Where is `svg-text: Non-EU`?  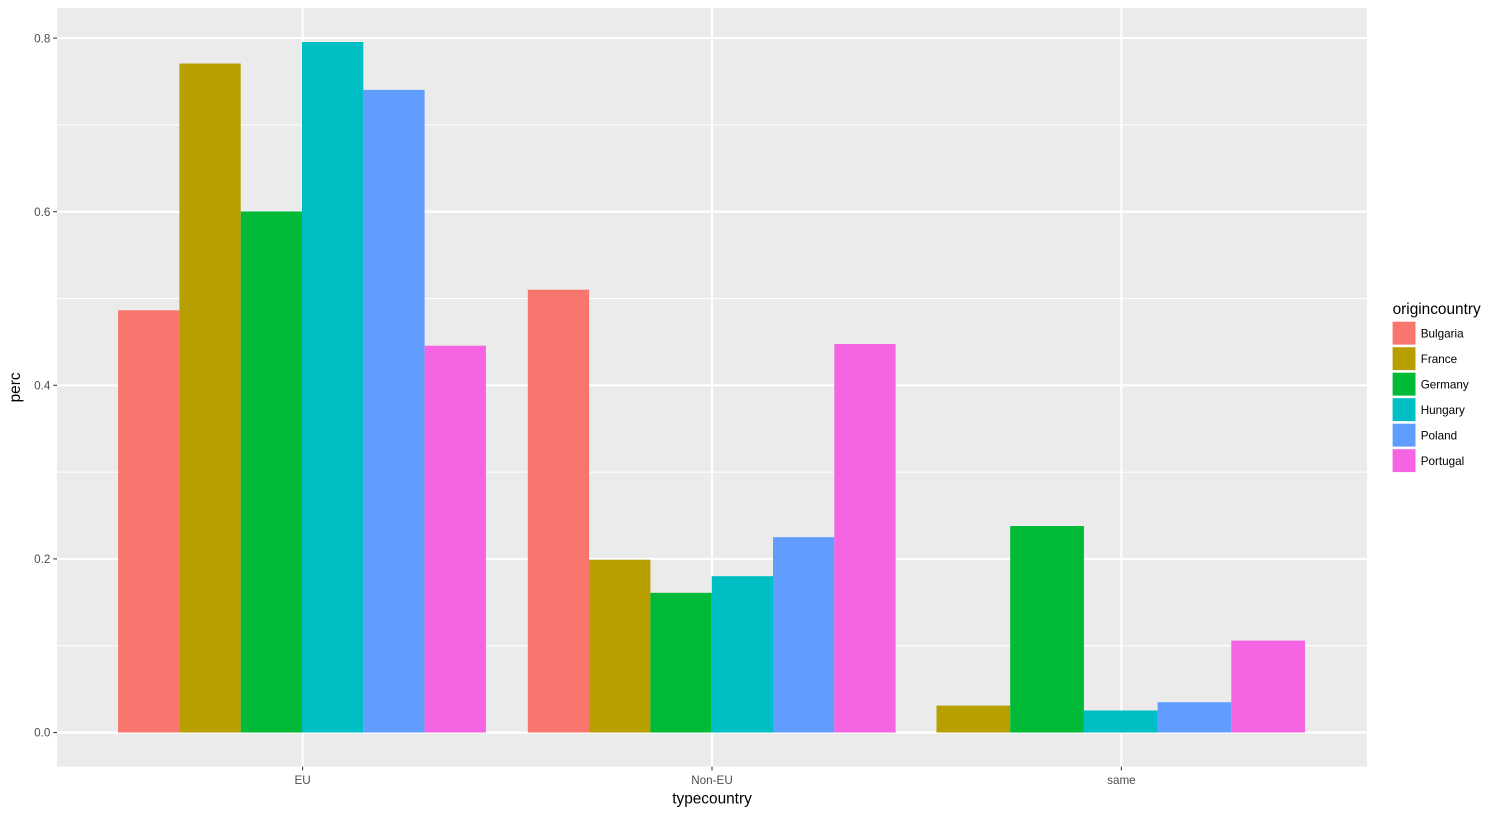
svg-text: Non-EU is located at coordinates (712, 780).